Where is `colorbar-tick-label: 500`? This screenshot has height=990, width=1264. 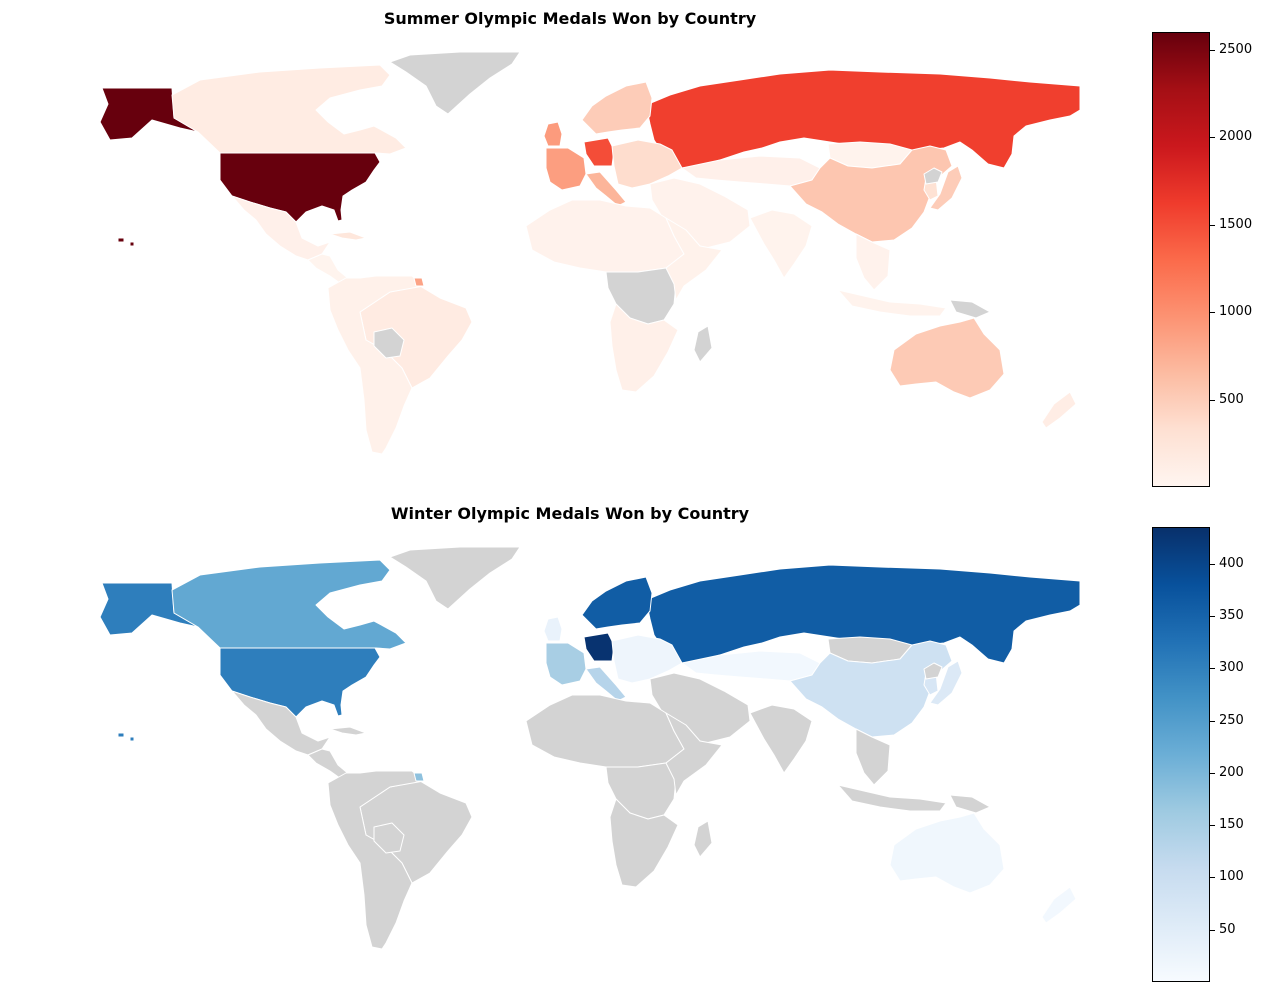
colorbar-tick-label: 500 is located at coordinates (1231, 399).